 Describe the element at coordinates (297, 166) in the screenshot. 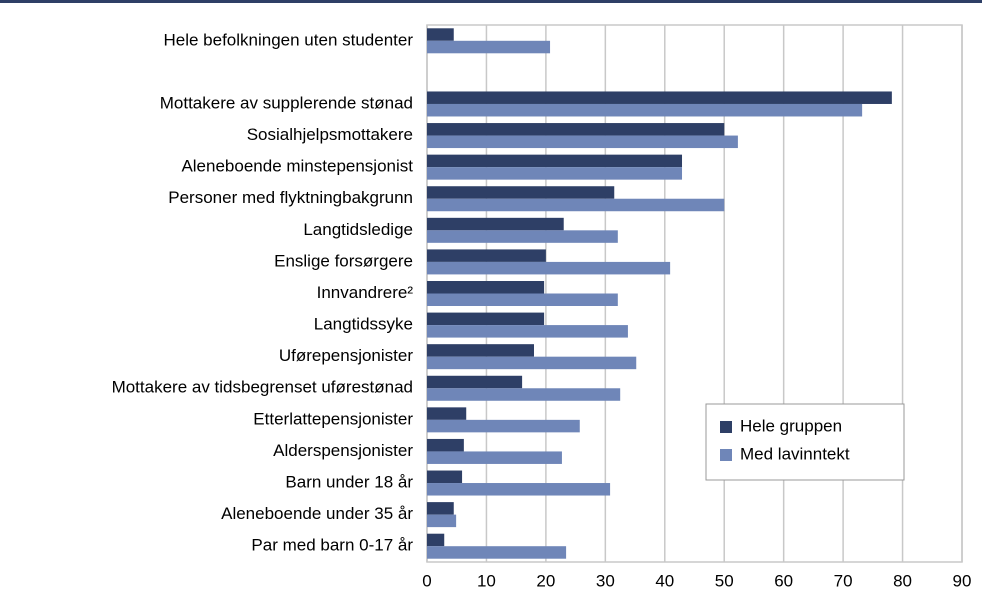

I see `y-tick-label: Aleneboende minstepensjonist` at that location.